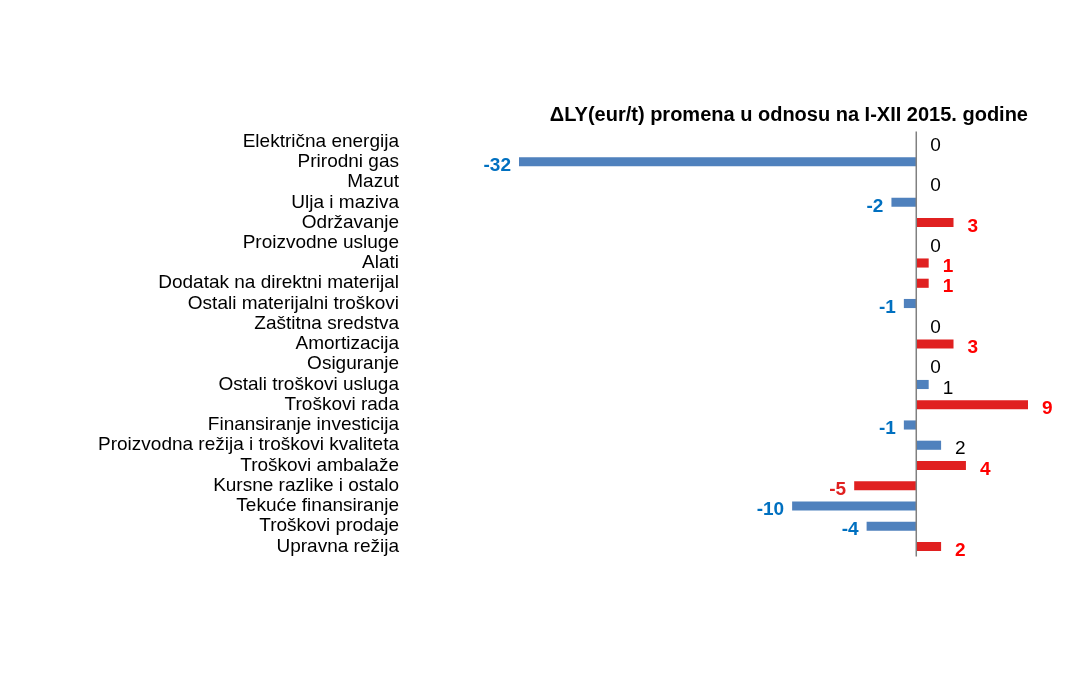 The height and width of the screenshot is (688, 1068). Describe the element at coordinates (320, 241) in the screenshot. I see `y-tick-label: Proizvodne usluge` at that location.